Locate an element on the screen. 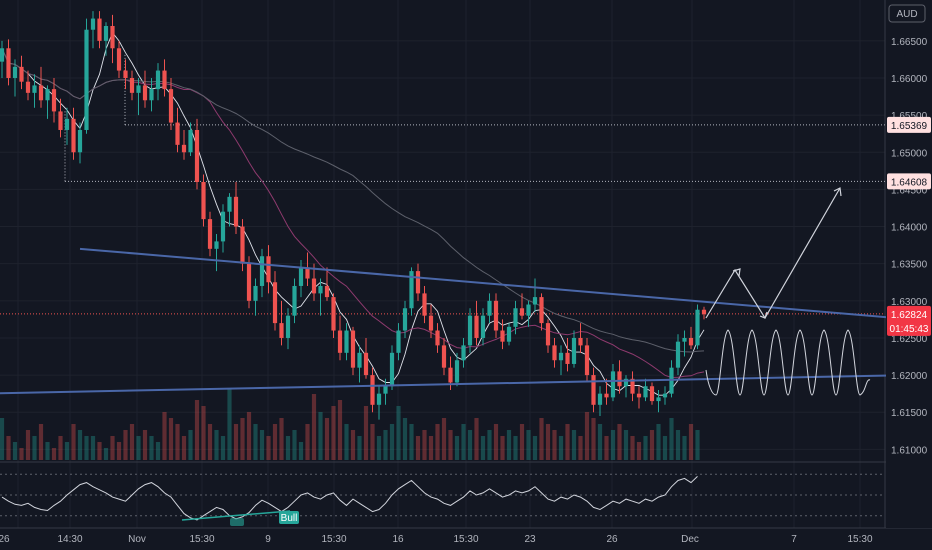  current-price-label: 1.62824 is located at coordinates (909, 315).